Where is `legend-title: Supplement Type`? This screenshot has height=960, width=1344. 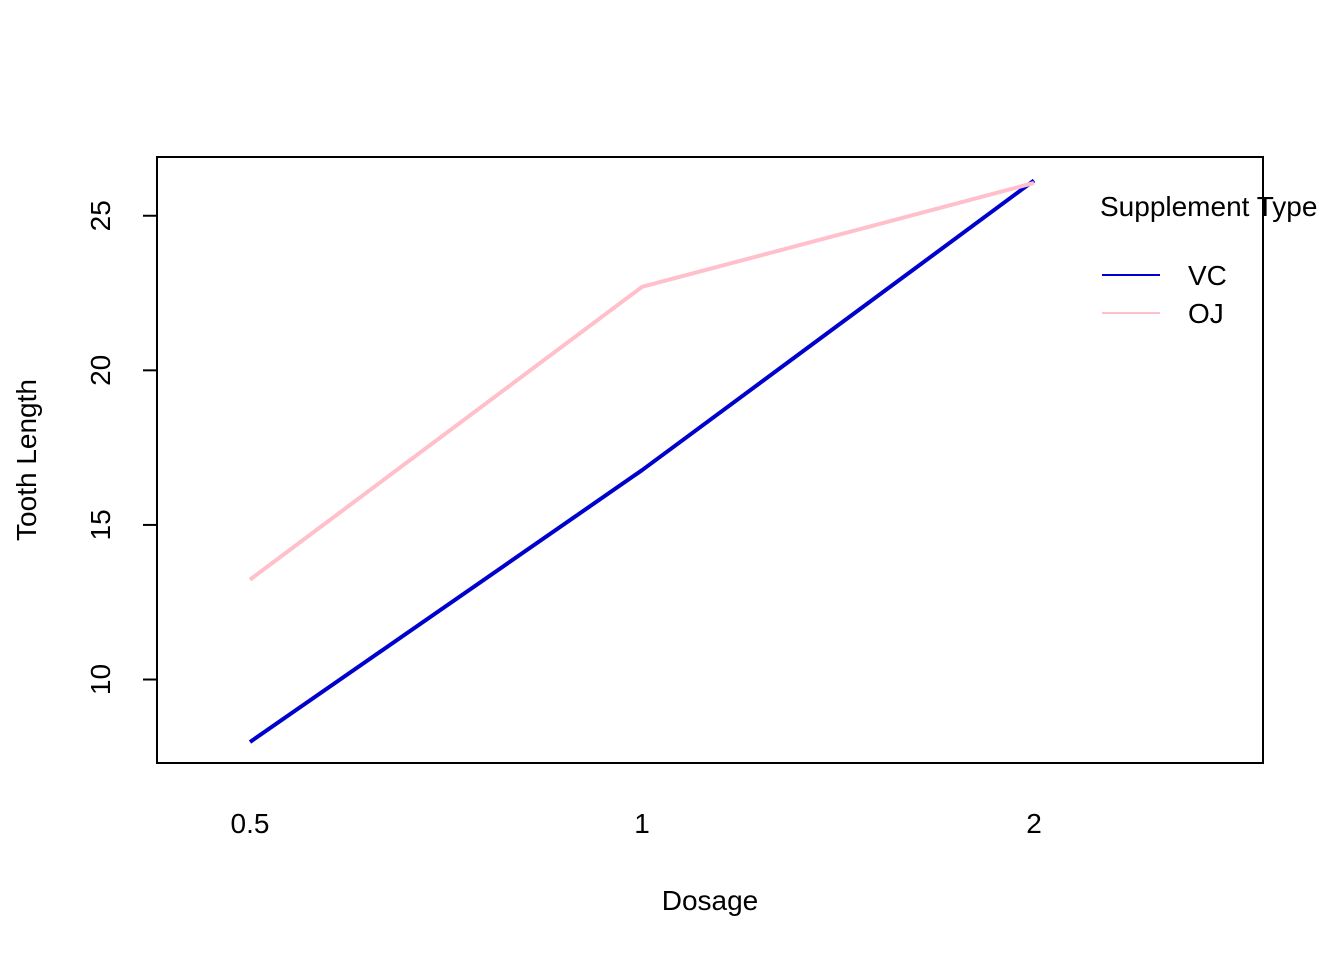
legend-title: Supplement Type is located at coordinates (1208, 206).